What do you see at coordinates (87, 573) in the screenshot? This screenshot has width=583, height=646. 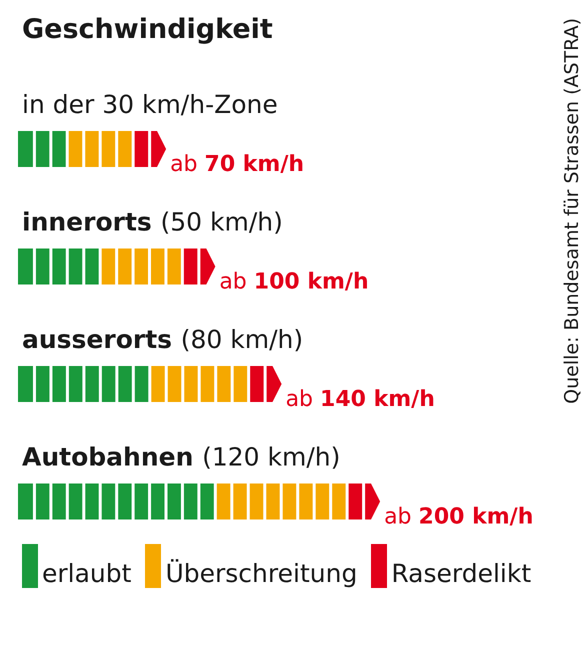 I see `legend-label: erlaubt` at bounding box center [87, 573].